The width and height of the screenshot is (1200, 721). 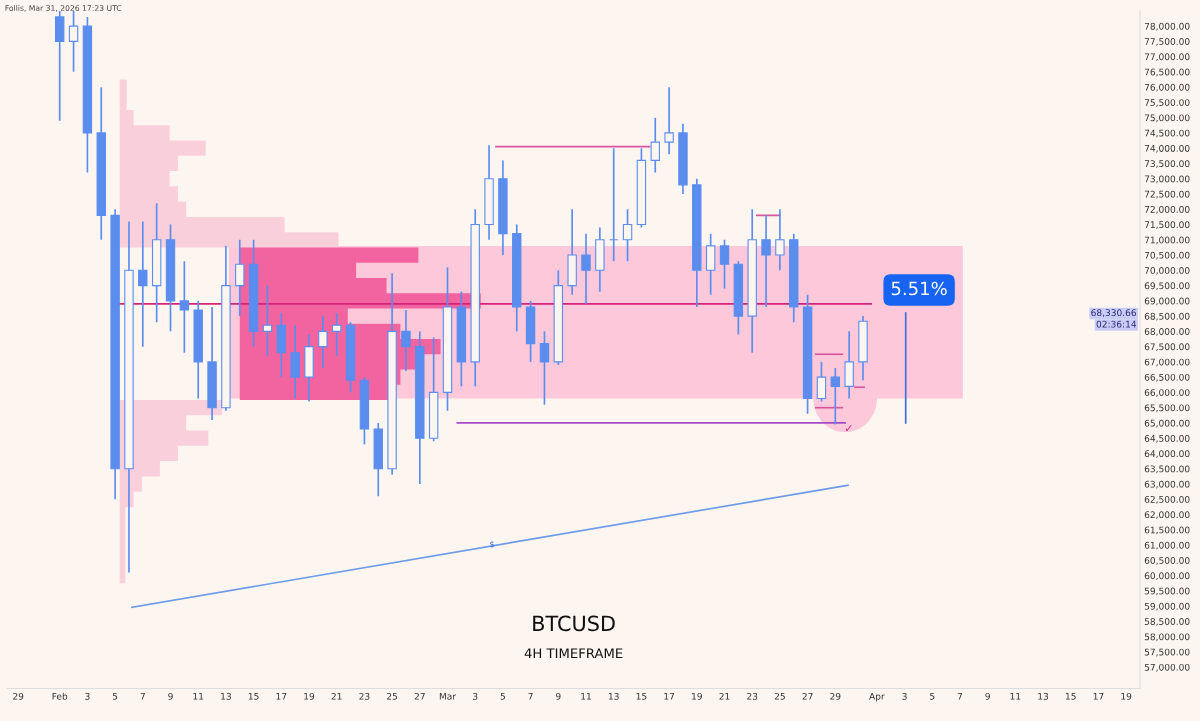 What do you see at coordinates (1167, 271) in the screenshot?
I see `y-tick-label: 70,000.00` at bounding box center [1167, 271].